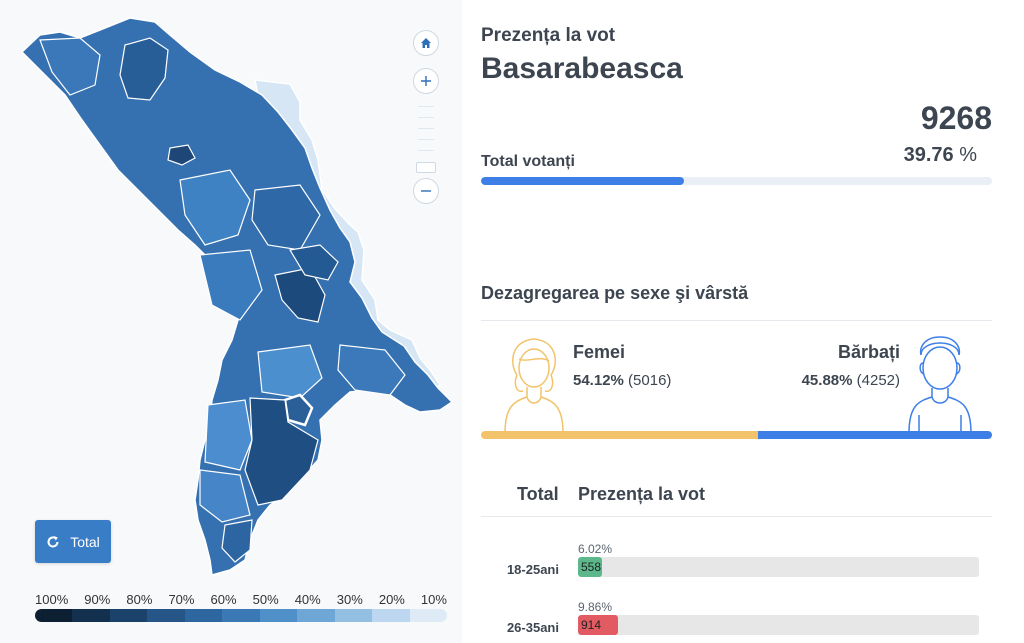 The height and width of the screenshot is (643, 1024). What do you see at coordinates (281, 451) in the screenshot?
I see `map-region-gagauzia` at bounding box center [281, 451].